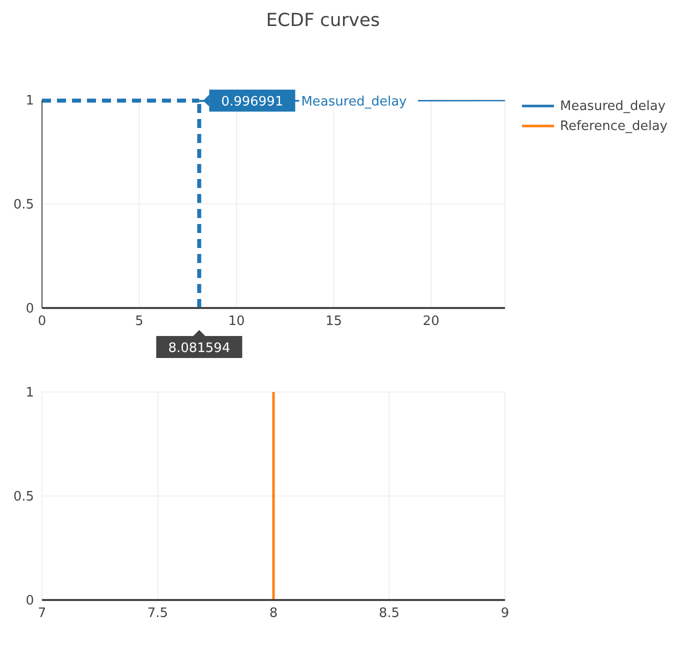 This screenshot has width=678, height=646. I want to click on chart-title: ECDF curves, so click(323, 20).